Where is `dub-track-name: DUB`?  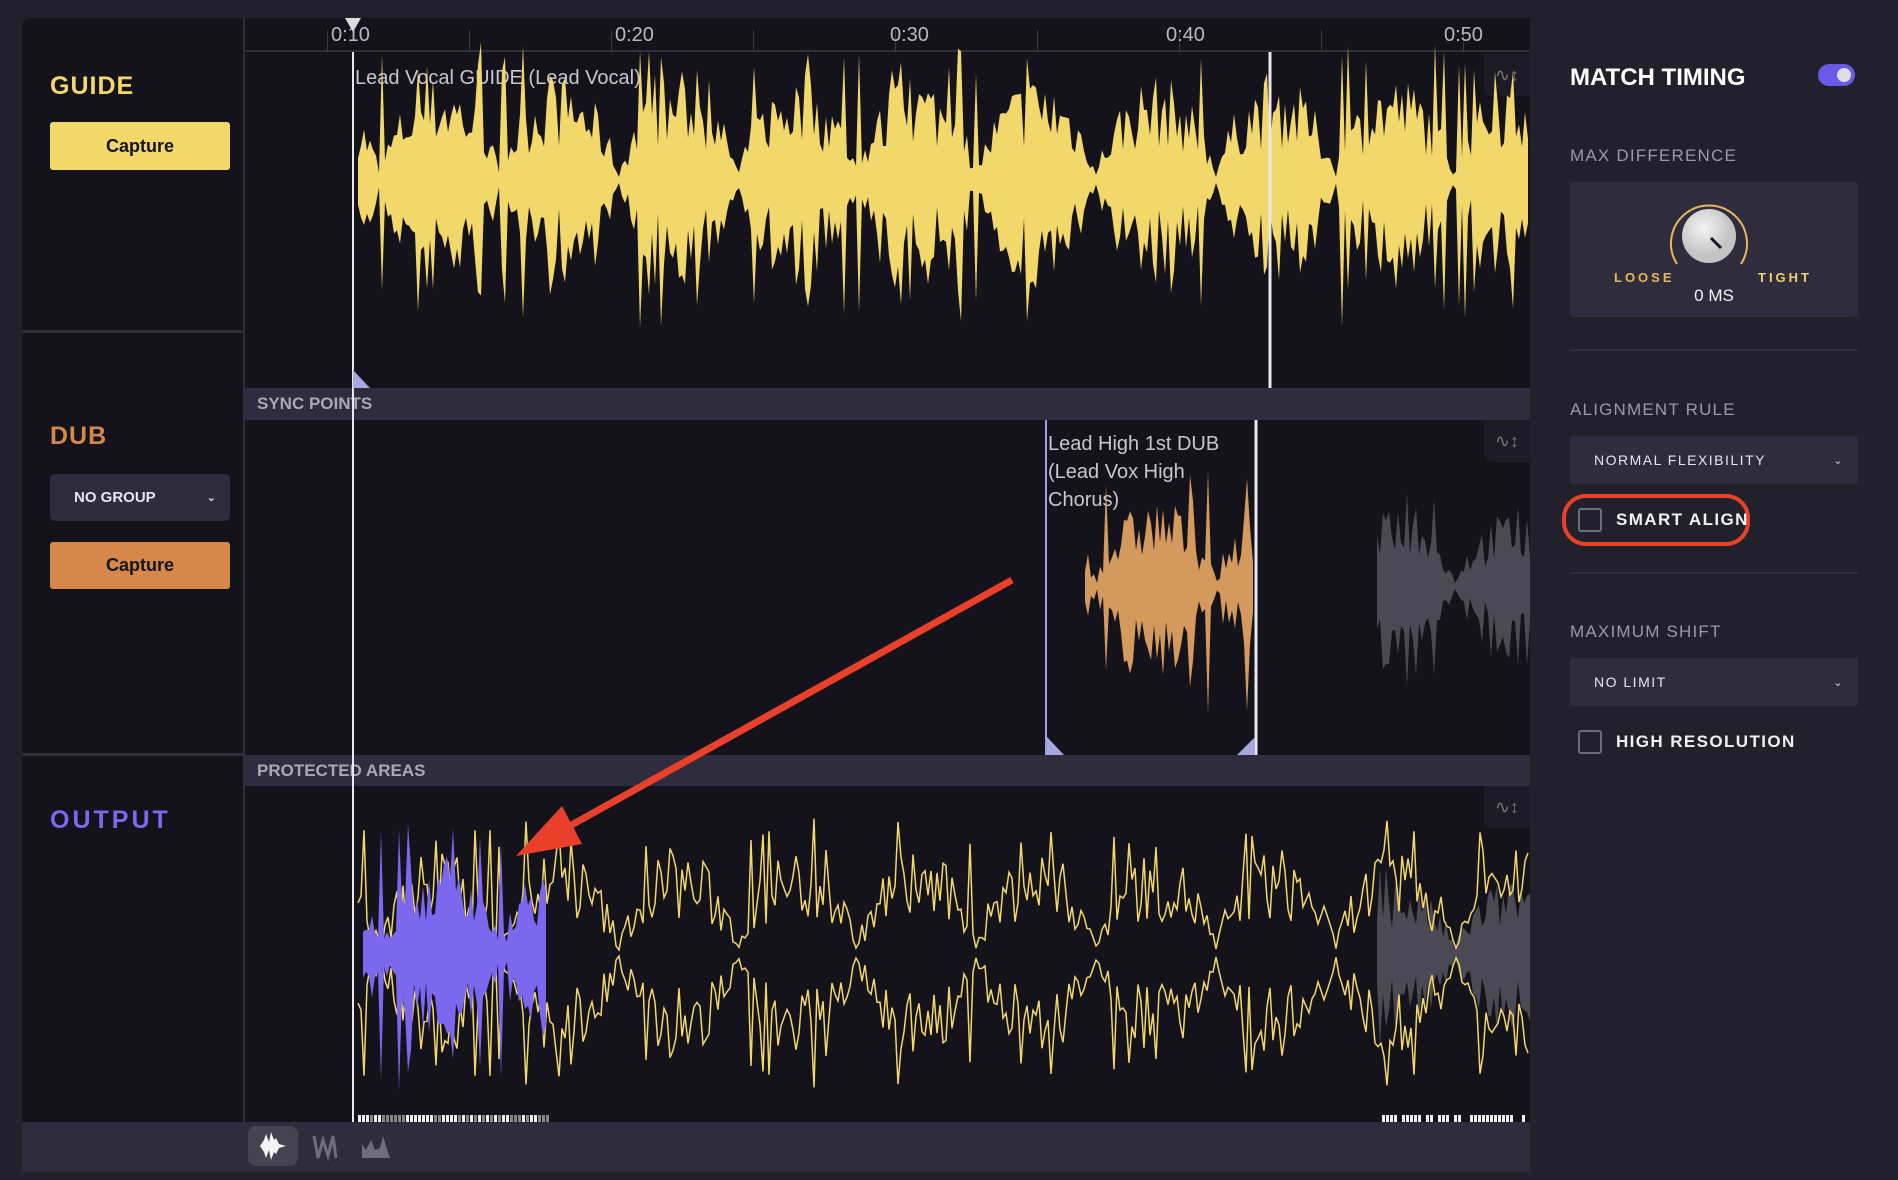
dub-track-name: DUB is located at coordinates (79, 436).